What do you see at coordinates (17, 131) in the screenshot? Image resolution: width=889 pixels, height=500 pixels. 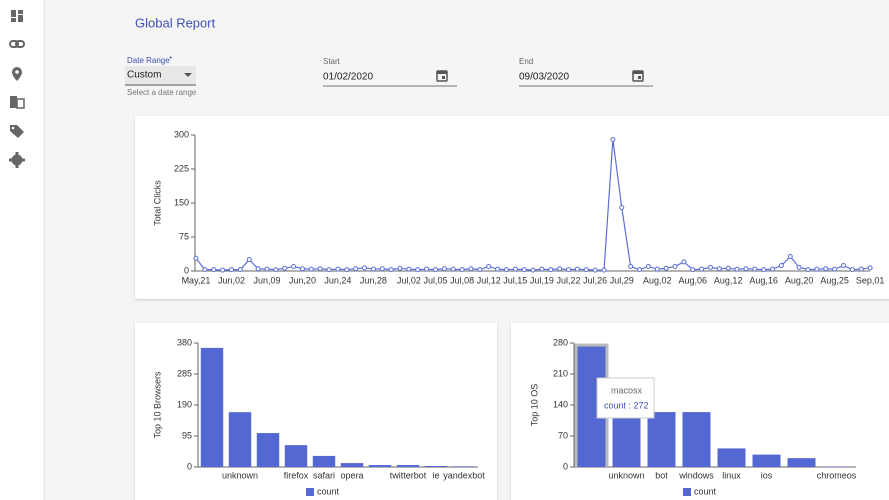 I see `tag-icon` at bounding box center [17, 131].